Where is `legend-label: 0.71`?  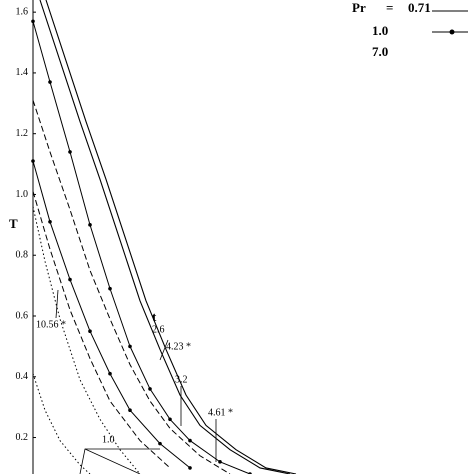
legend-label: 0.71 is located at coordinates (419, 7).